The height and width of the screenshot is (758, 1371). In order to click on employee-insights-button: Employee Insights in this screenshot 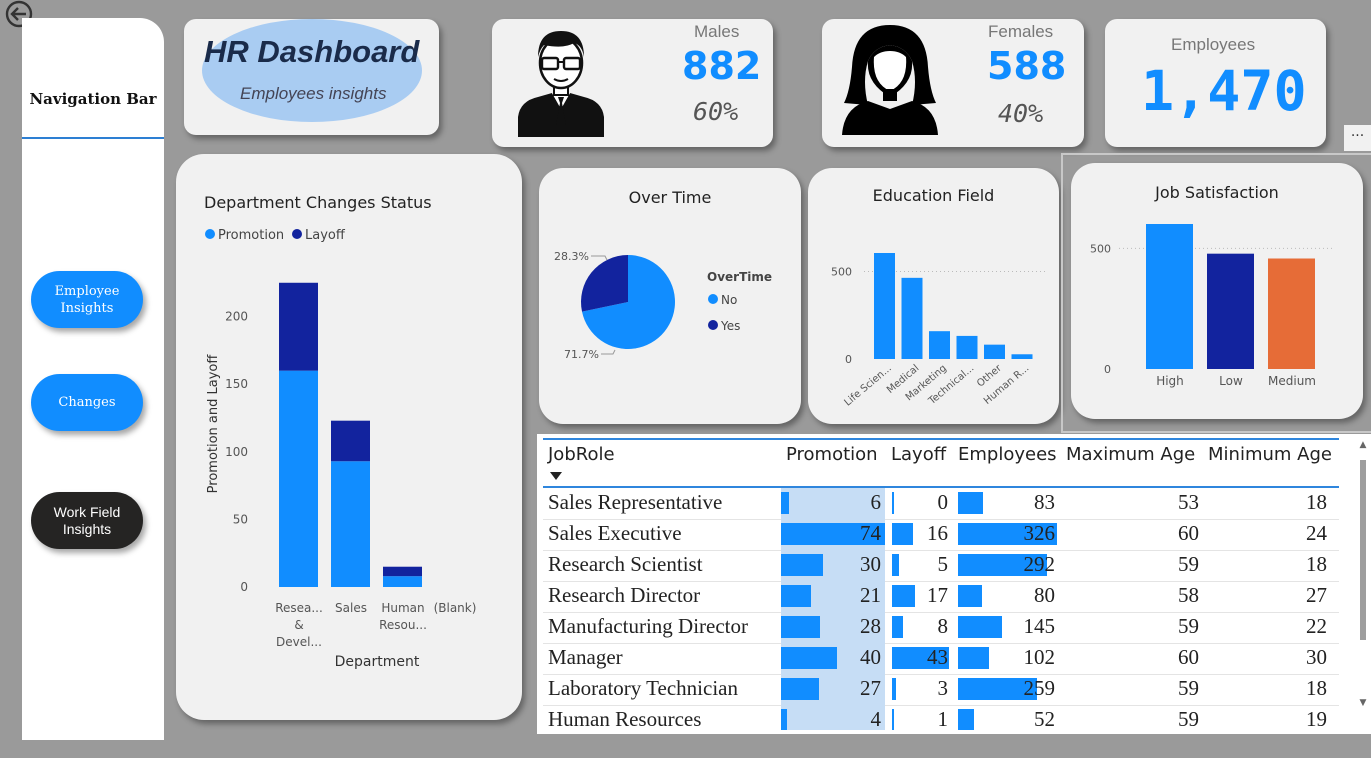, I will do `click(87, 299)`.